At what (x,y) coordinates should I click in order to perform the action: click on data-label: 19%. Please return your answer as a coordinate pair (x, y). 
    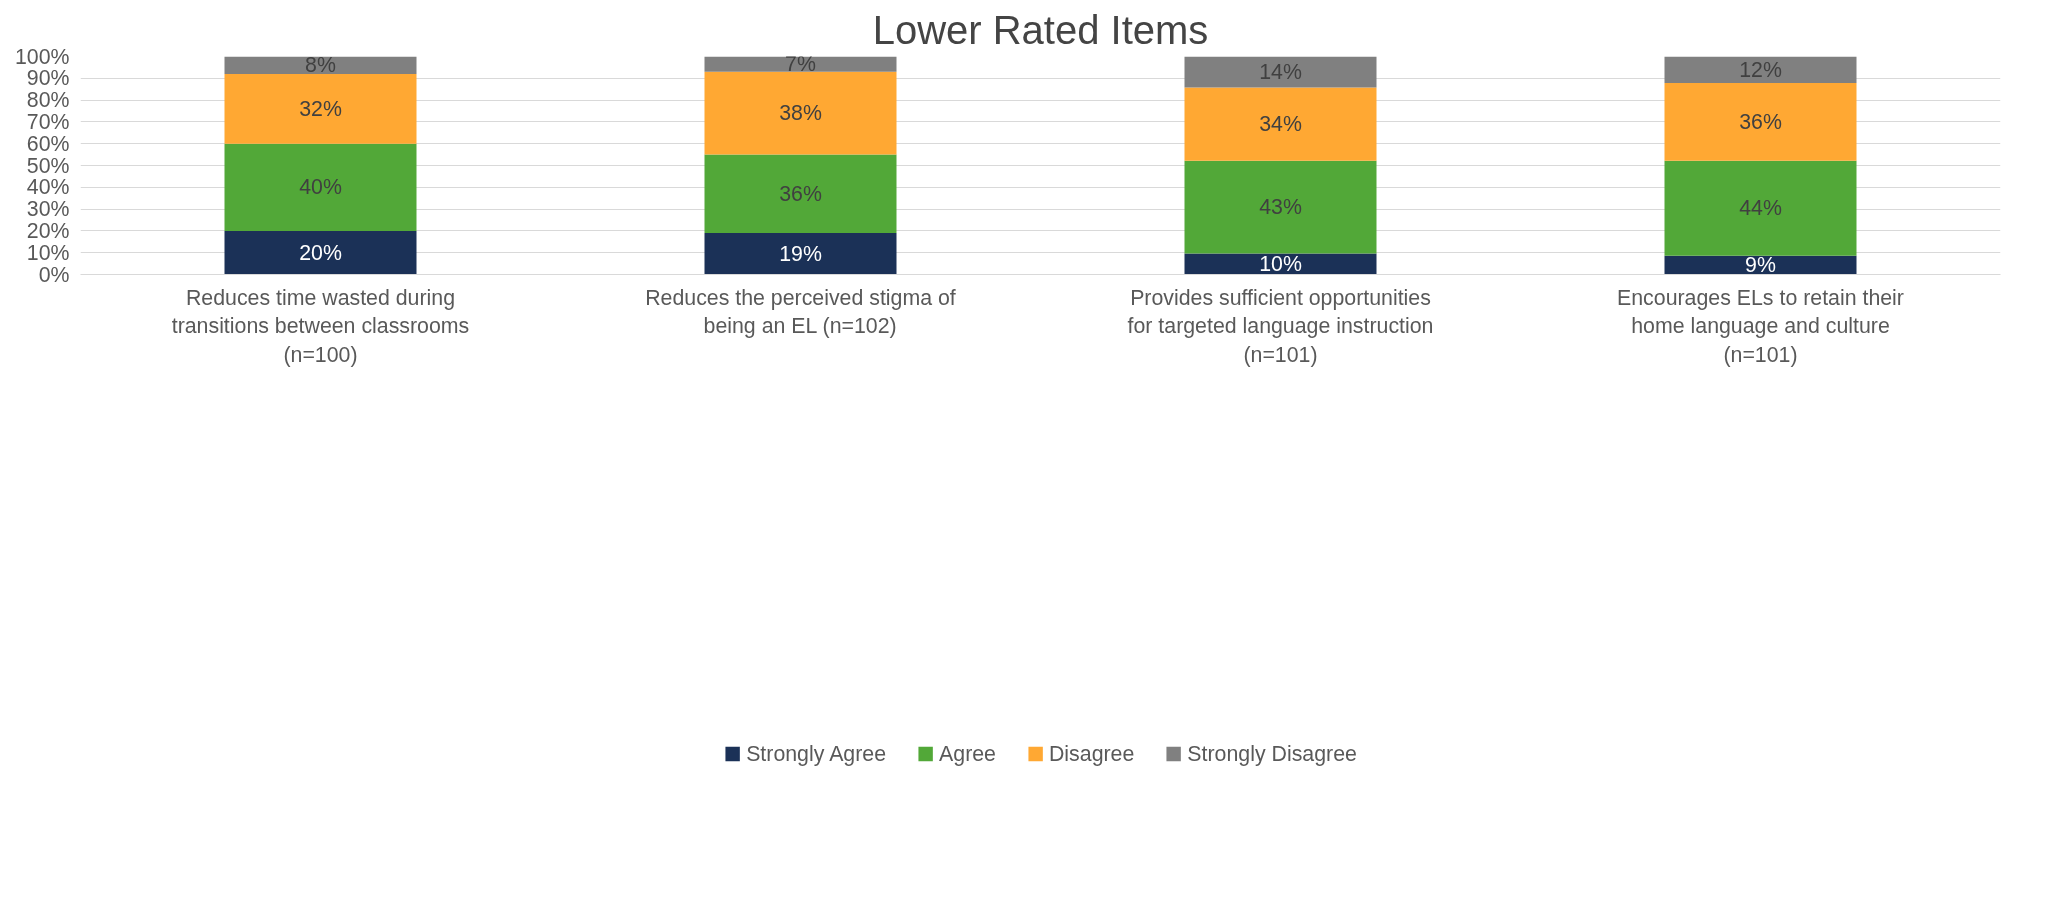
    Looking at the image, I should click on (800, 253).